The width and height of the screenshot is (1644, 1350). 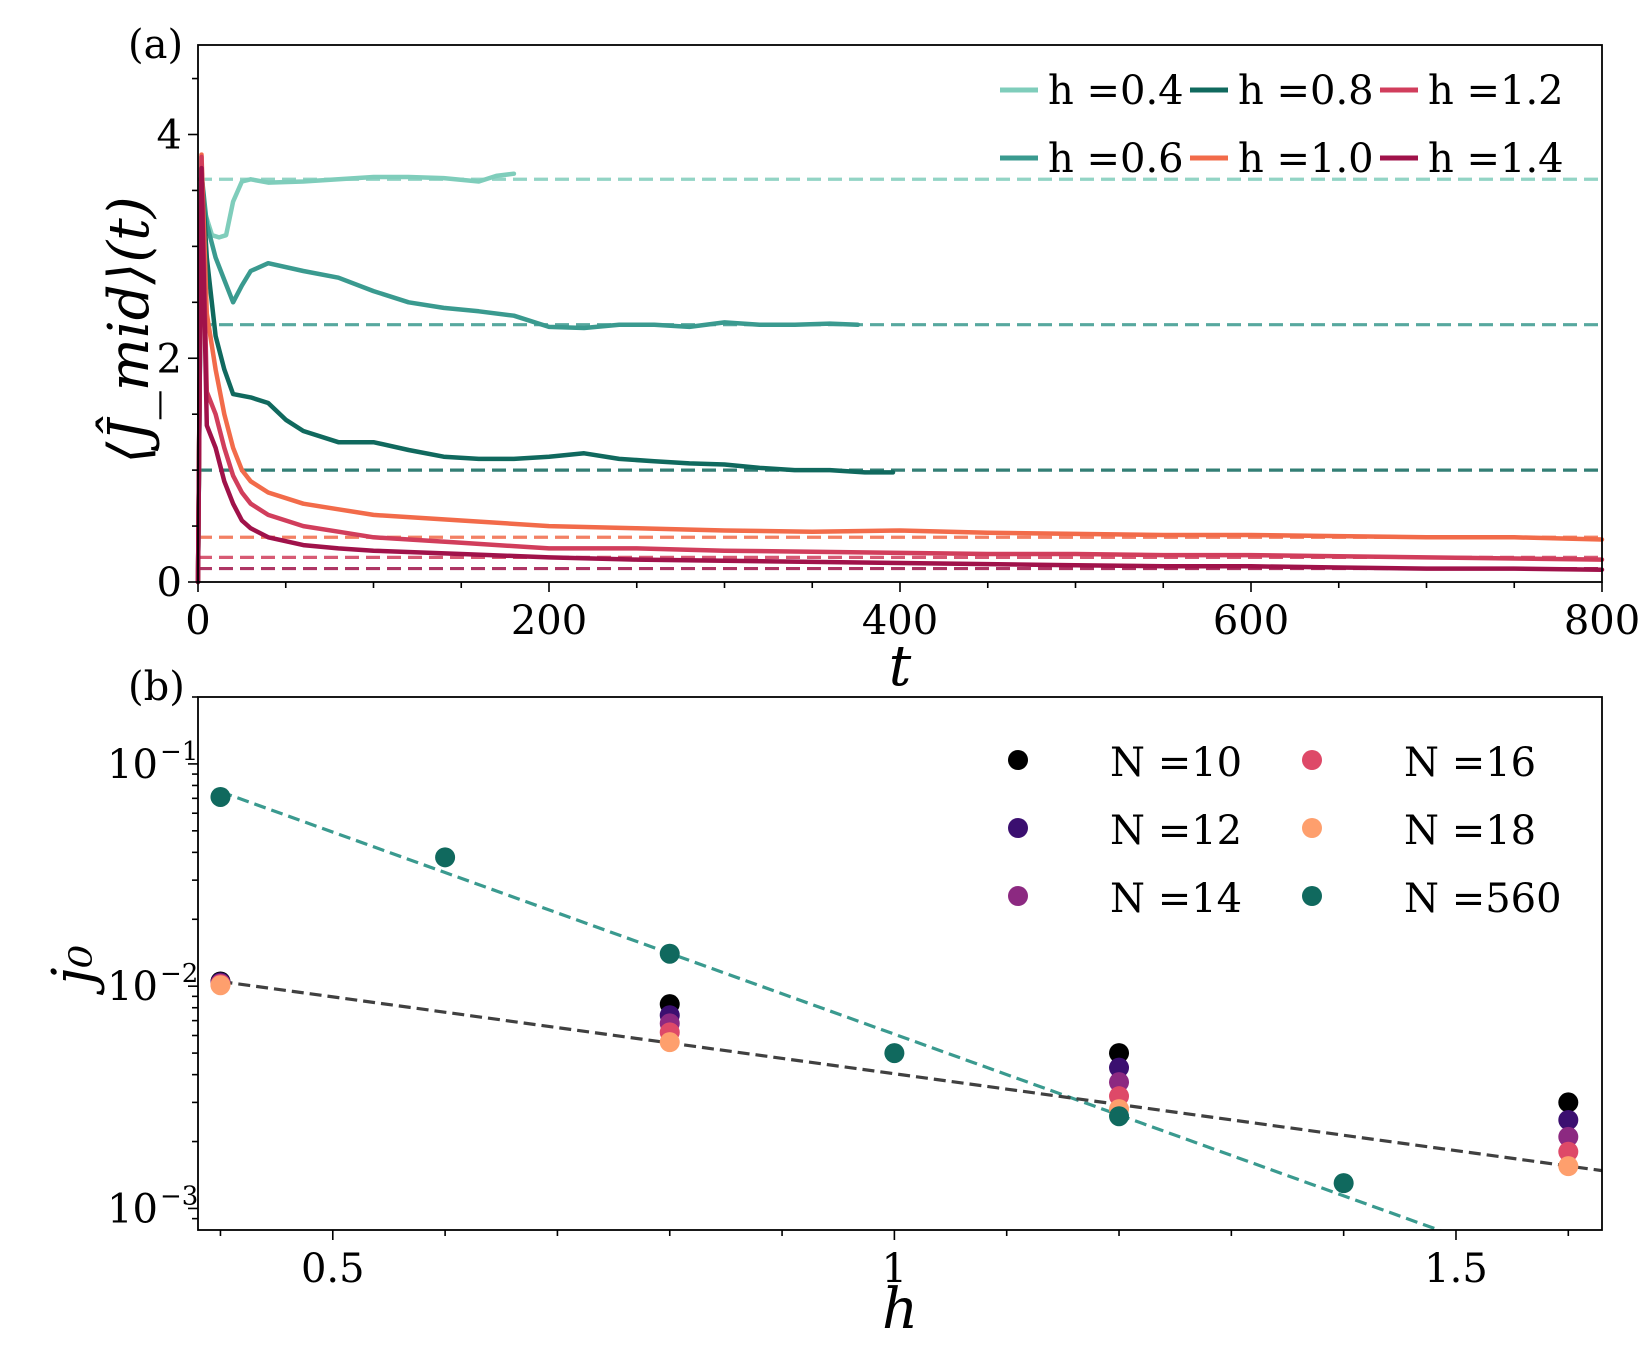 What do you see at coordinates (197, 621) in the screenshot?
I see `x-tick-label: 0` at bounding box center [197, 621].